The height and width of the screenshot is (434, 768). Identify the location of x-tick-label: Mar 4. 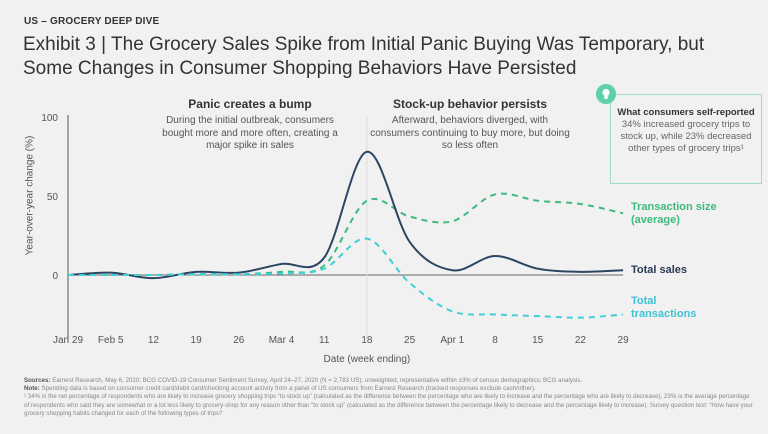
(282, 340).